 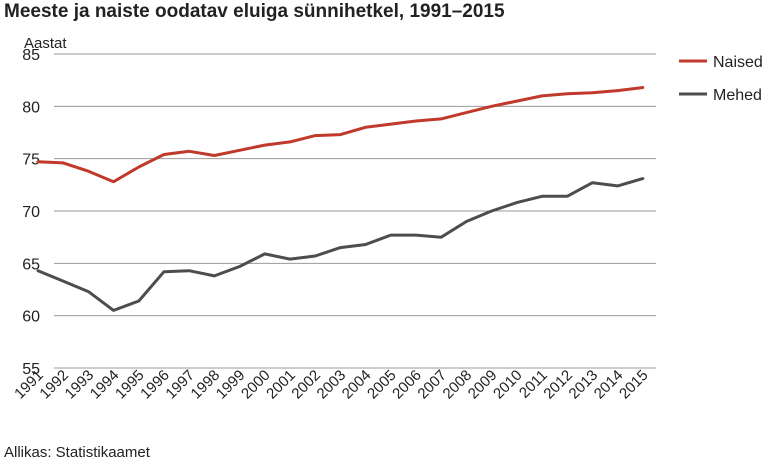 What do you see at coordinates (31, 369) in the screenshot?
I see `y-tick-label: 55` at bounding box center [31, 369].